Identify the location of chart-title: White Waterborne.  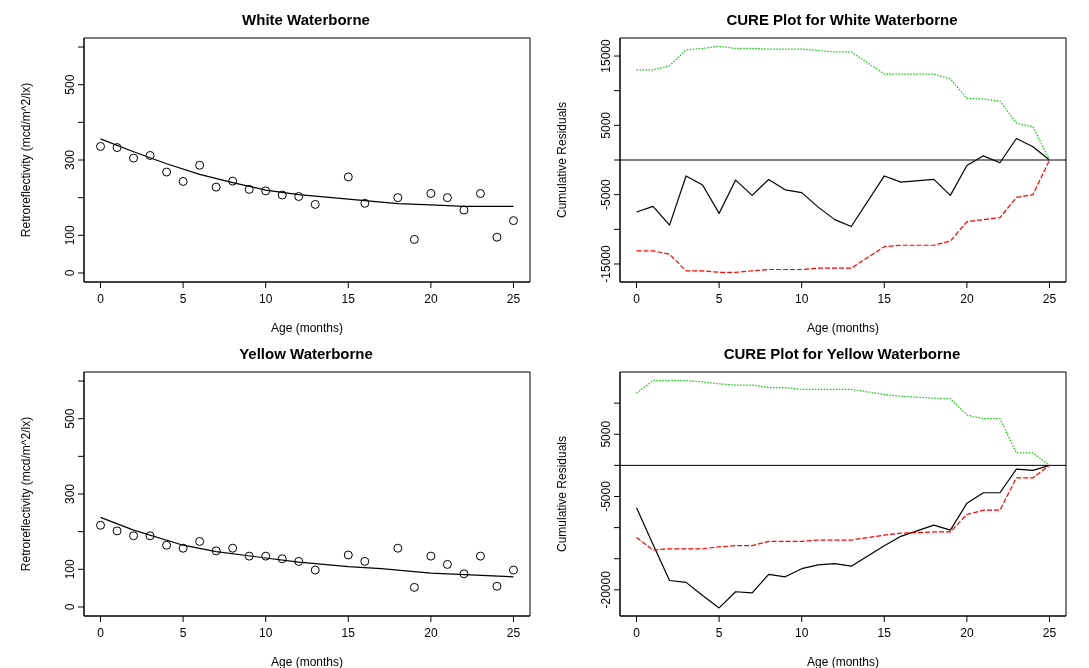
(306, 20).